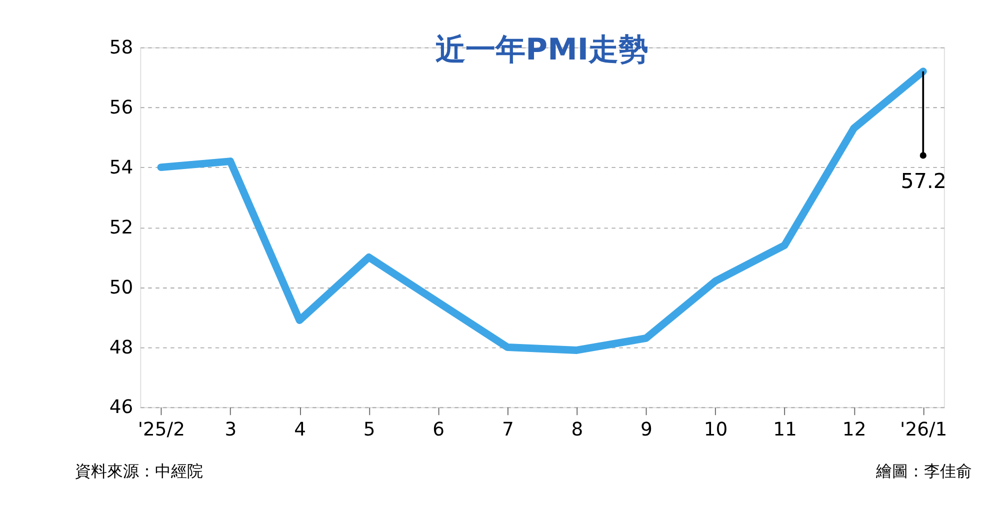 The width and height of the screenshot is (1000, 514). What do you see at coordinates (577, 430) in the screenshot?
I see `x-tick-label: 8` at bounding box center [577, 430].